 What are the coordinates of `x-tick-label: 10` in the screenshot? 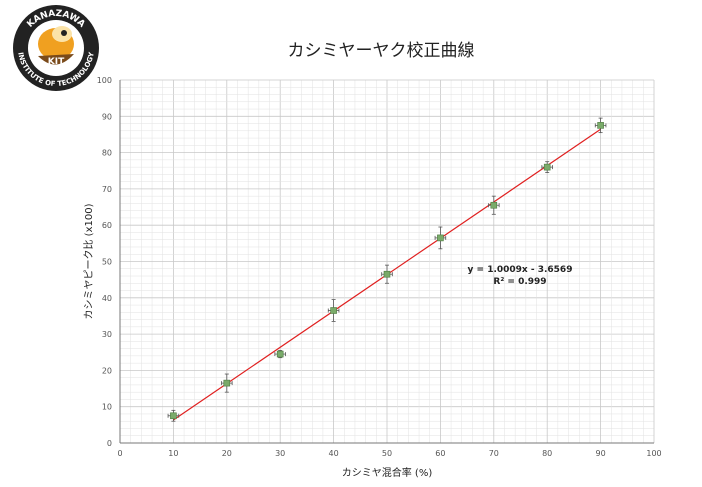 It's located at (173, 453).